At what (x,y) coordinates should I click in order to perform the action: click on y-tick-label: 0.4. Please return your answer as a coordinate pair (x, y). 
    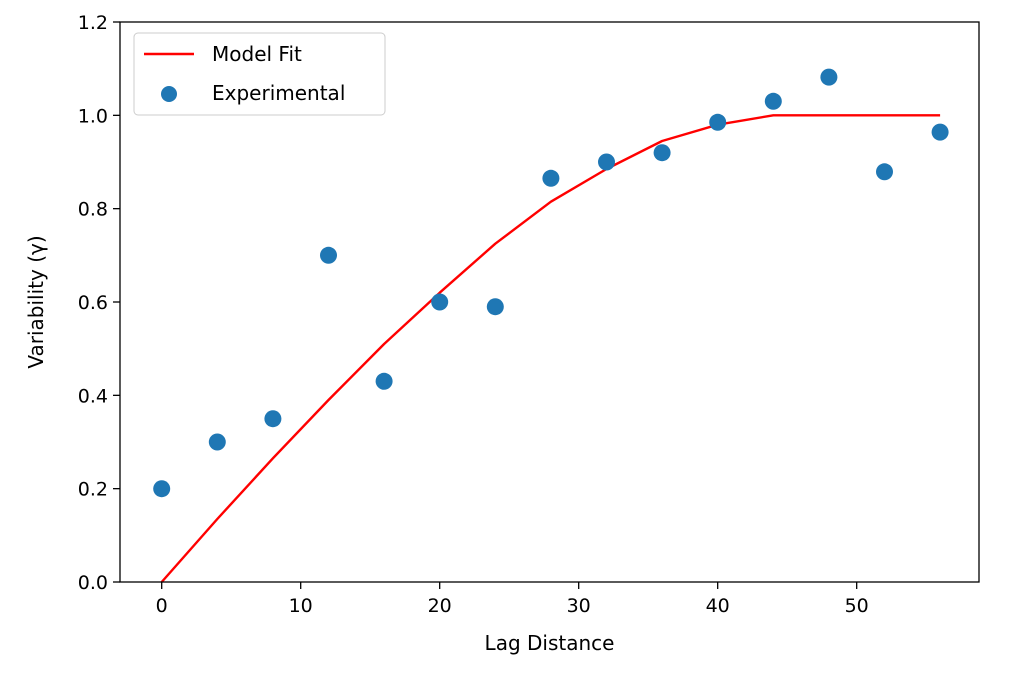
    Looking at the image, I should click on (93, 396).